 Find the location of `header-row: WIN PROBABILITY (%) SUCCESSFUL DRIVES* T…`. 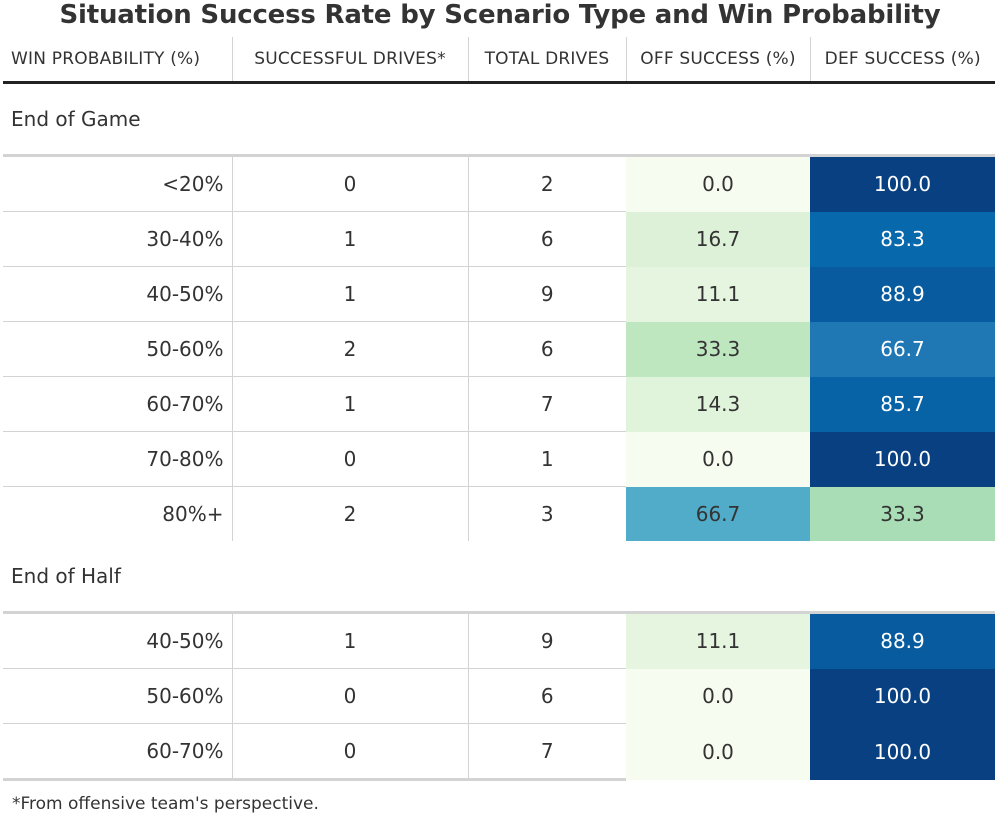

header-row: WIN PROBABILITY (%) SUCCESSFUL DRIVES* T… is located at coordinates (499, 60).